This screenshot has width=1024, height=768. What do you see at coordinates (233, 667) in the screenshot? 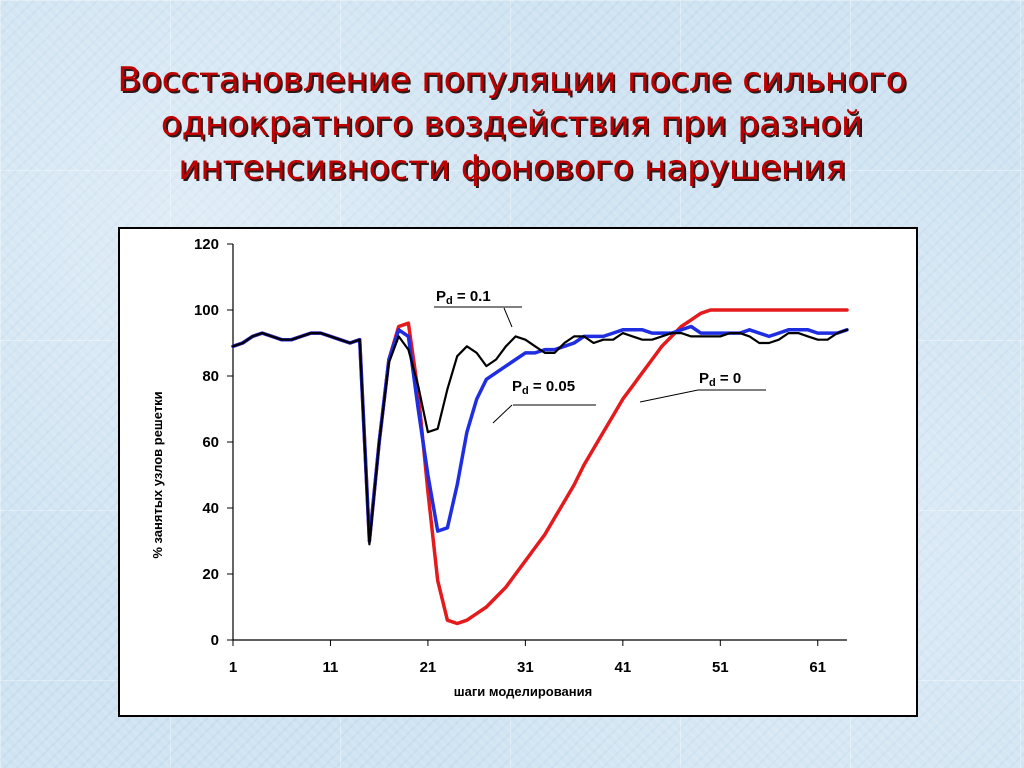
I see `x-tick-label: 1` at bounding box center [233, 667].